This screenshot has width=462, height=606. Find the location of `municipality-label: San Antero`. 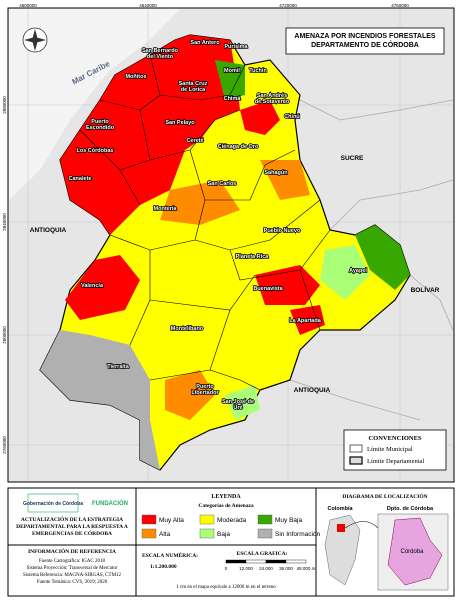

municipality-label: San Antero is located at coordinates (205, 43).